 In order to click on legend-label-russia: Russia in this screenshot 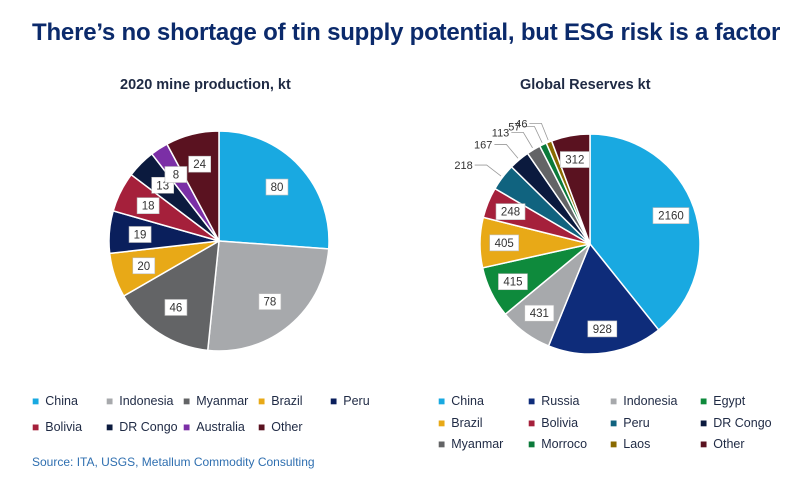, I will do `click(560, 401)`.